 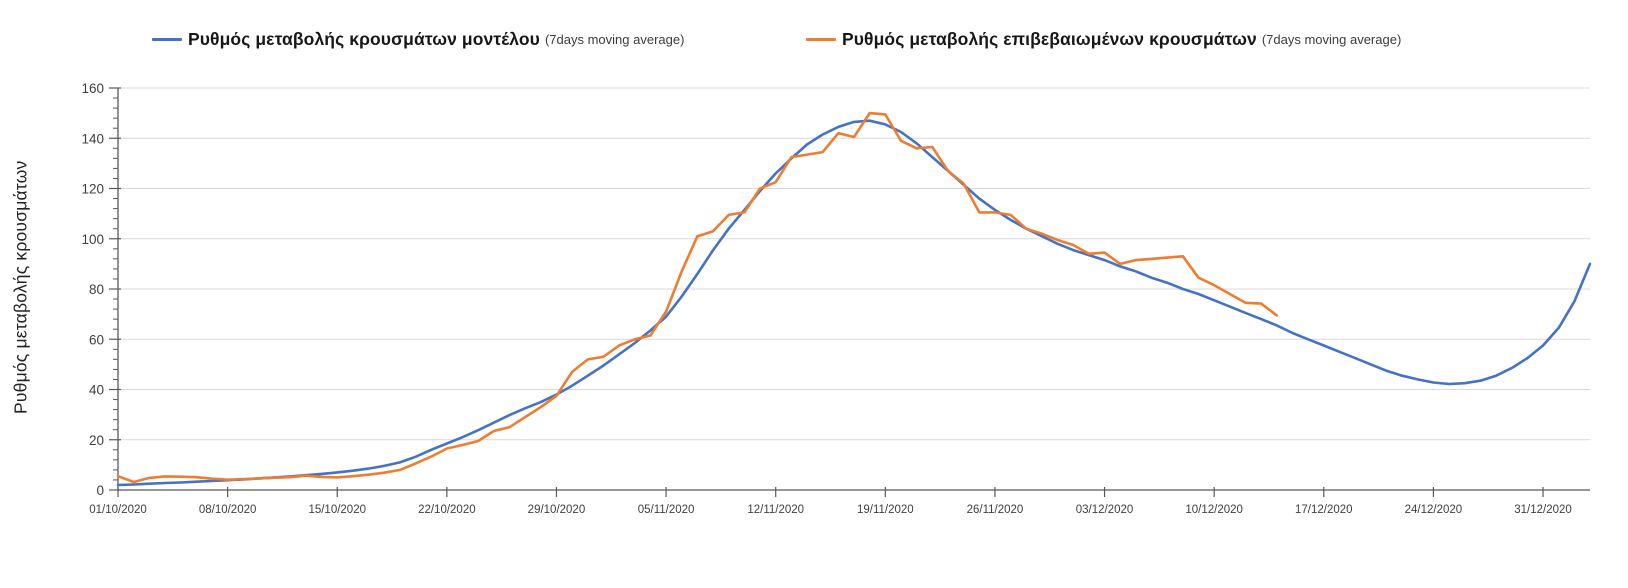 I want to click on x-tick-label: 19/11/2020, so click(x=885, y=510).